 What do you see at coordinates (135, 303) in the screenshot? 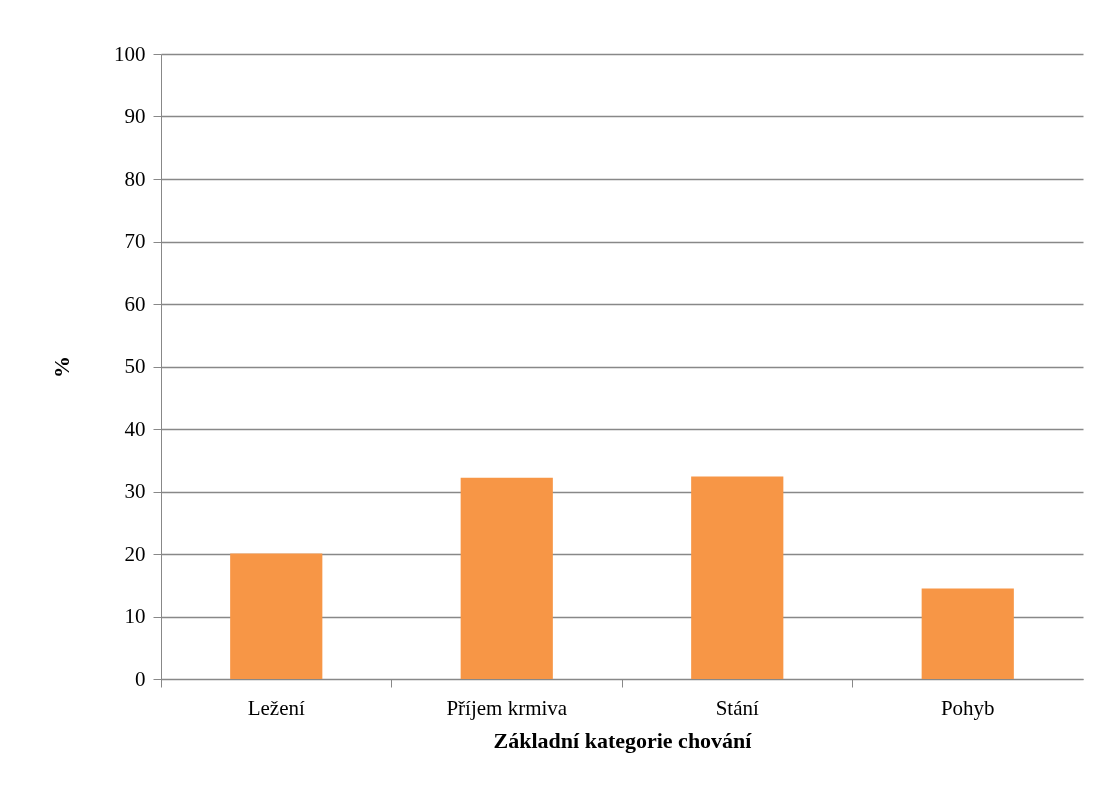
I see `y-tick-label: 60` at bounding box center [135, 303].